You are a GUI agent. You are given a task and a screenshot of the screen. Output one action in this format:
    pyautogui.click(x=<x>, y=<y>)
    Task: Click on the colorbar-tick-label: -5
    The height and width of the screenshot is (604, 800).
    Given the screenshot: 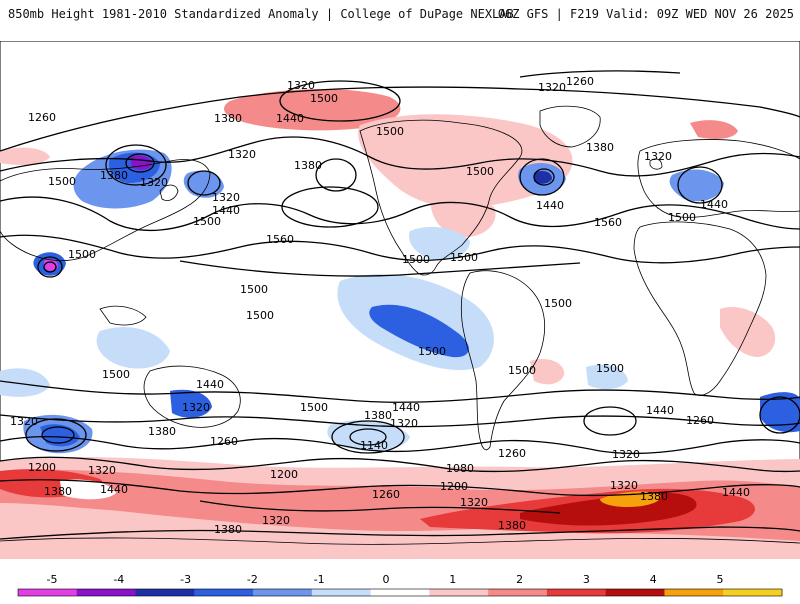 What is the action you would take?
    pyautogui.click(x=52, y=579)
    